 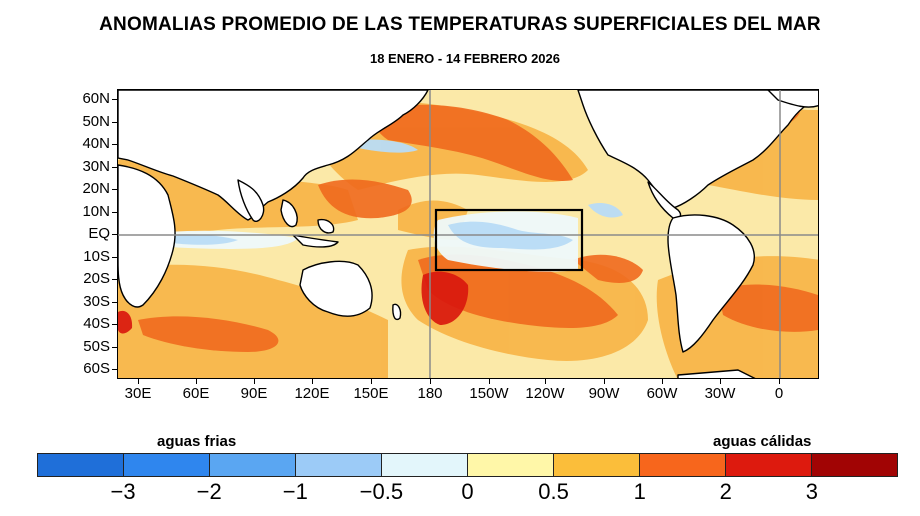 I want to click on lon-label: 150W, so click(x=489, y=393).